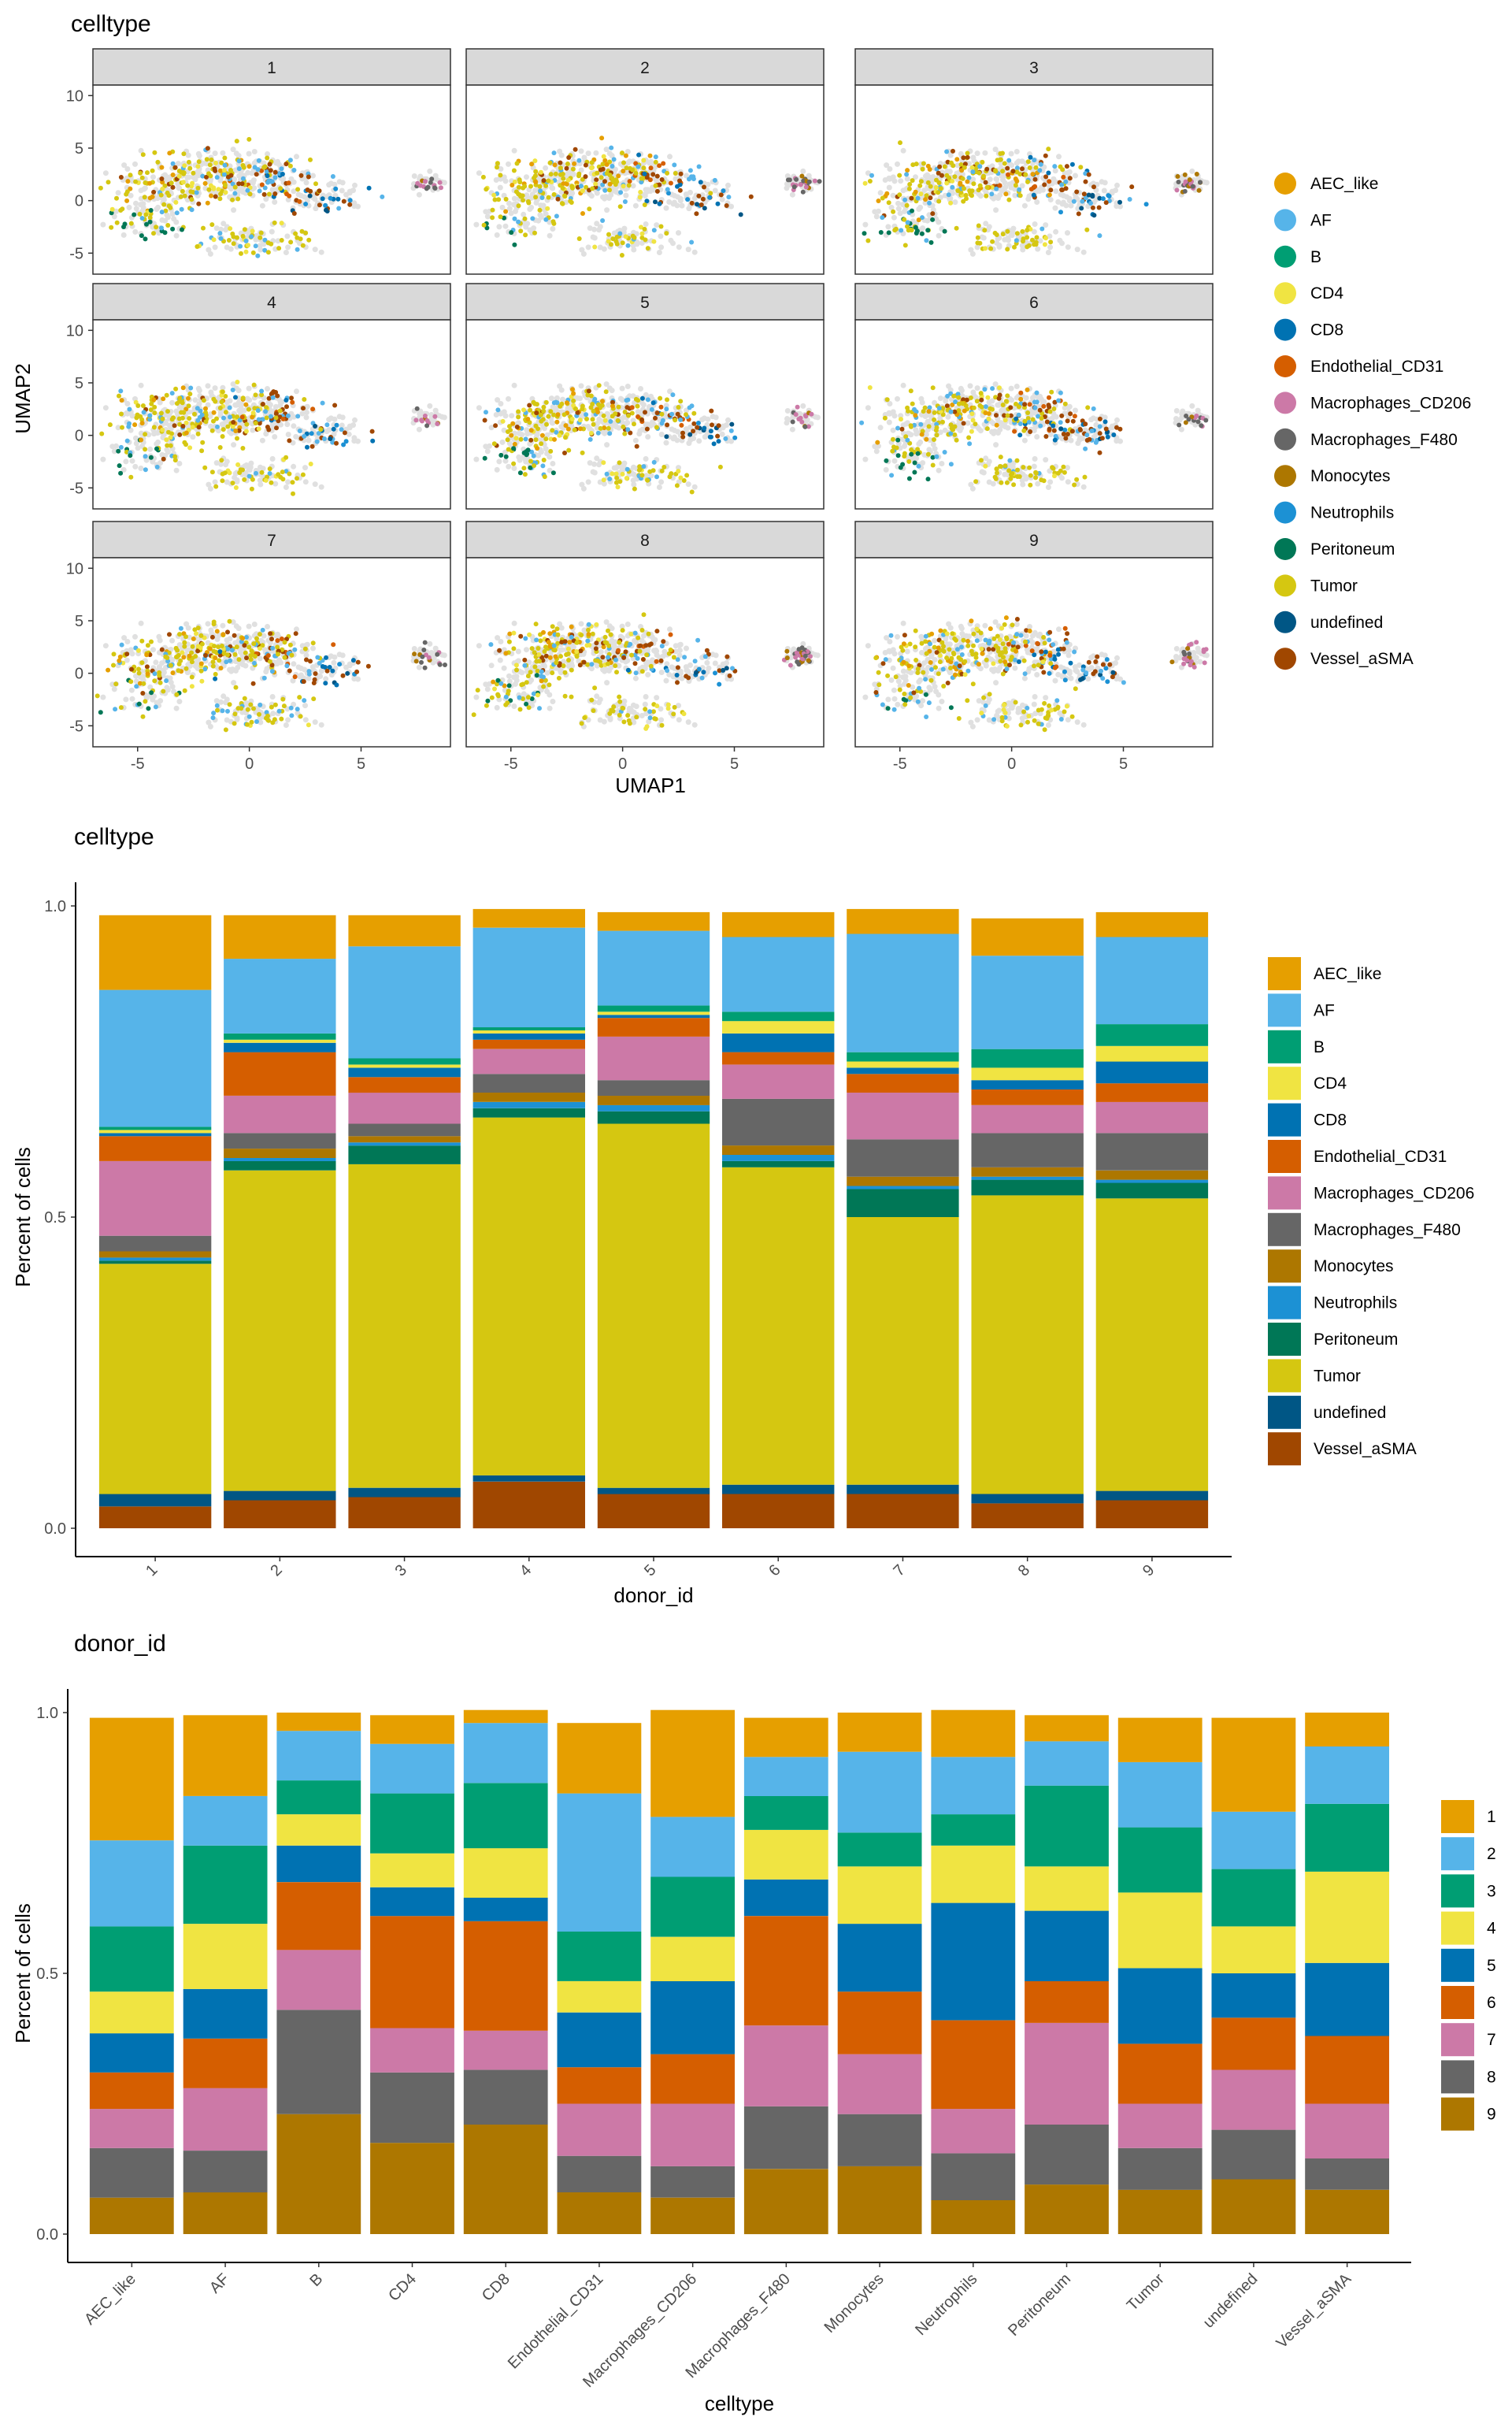 The image size is (1512, 2420). Describe the element at coordinates (310, 196) in the screenshot. I see `data-point-undefined` at that location.